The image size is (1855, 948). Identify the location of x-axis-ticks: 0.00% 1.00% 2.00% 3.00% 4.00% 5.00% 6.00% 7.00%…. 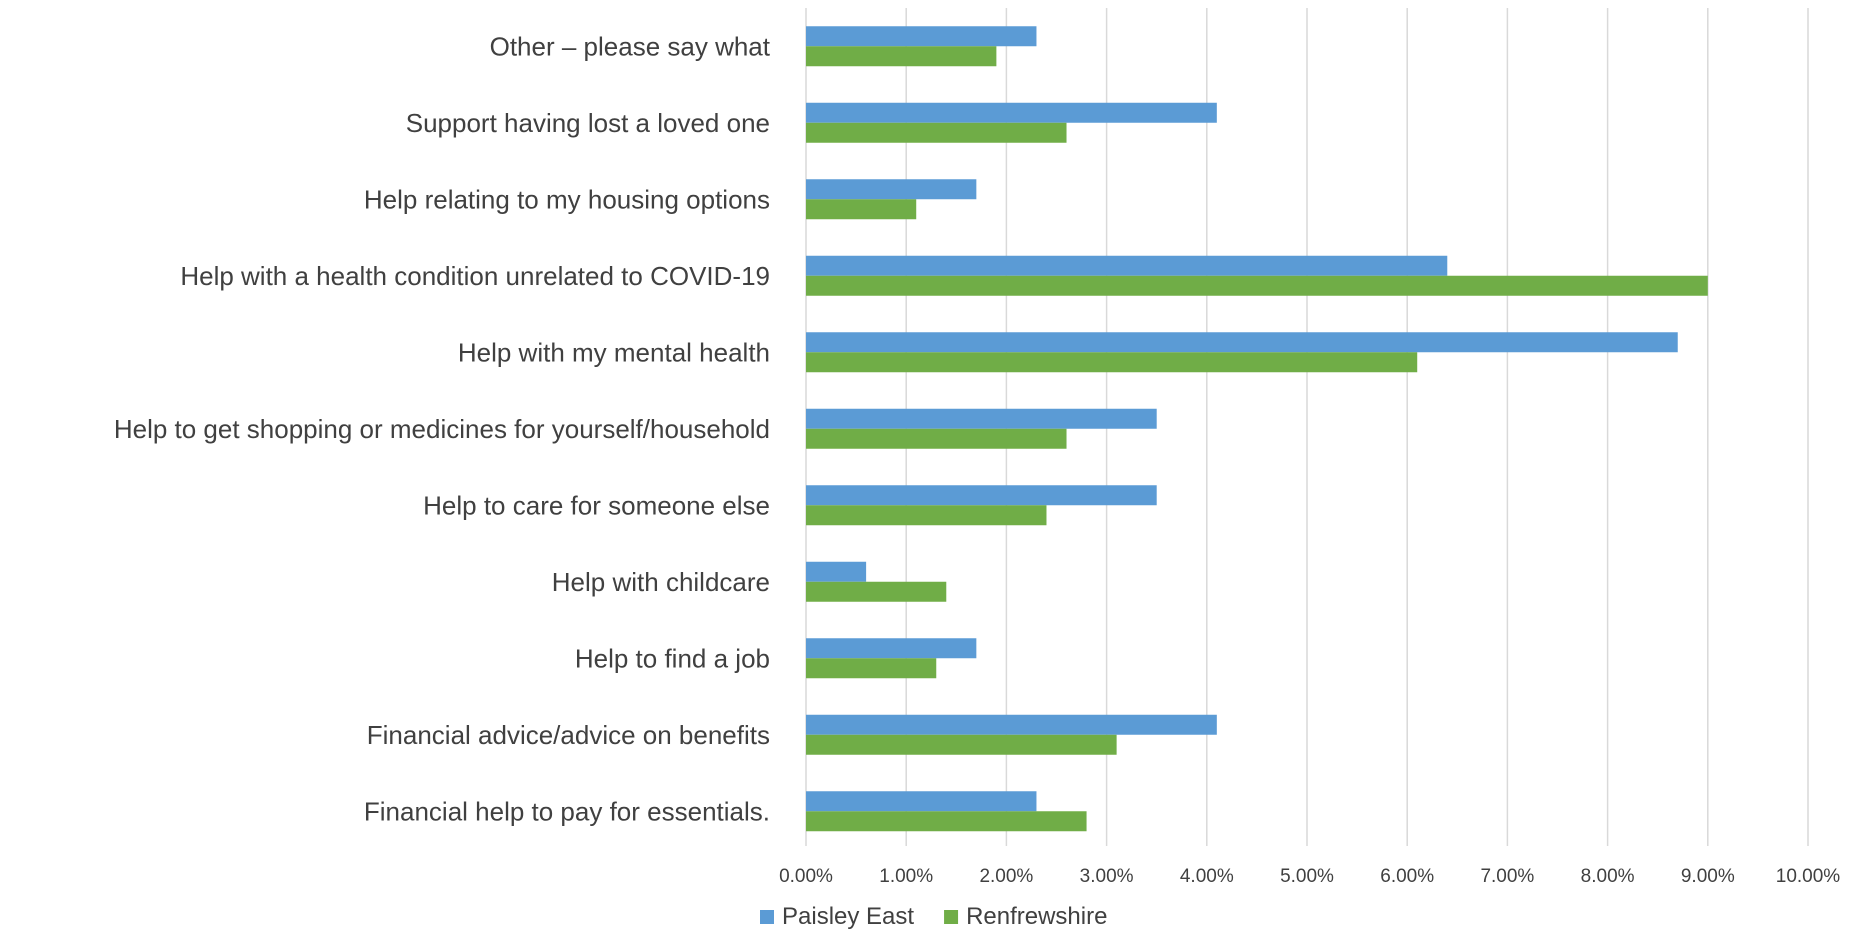
(1309, 876).